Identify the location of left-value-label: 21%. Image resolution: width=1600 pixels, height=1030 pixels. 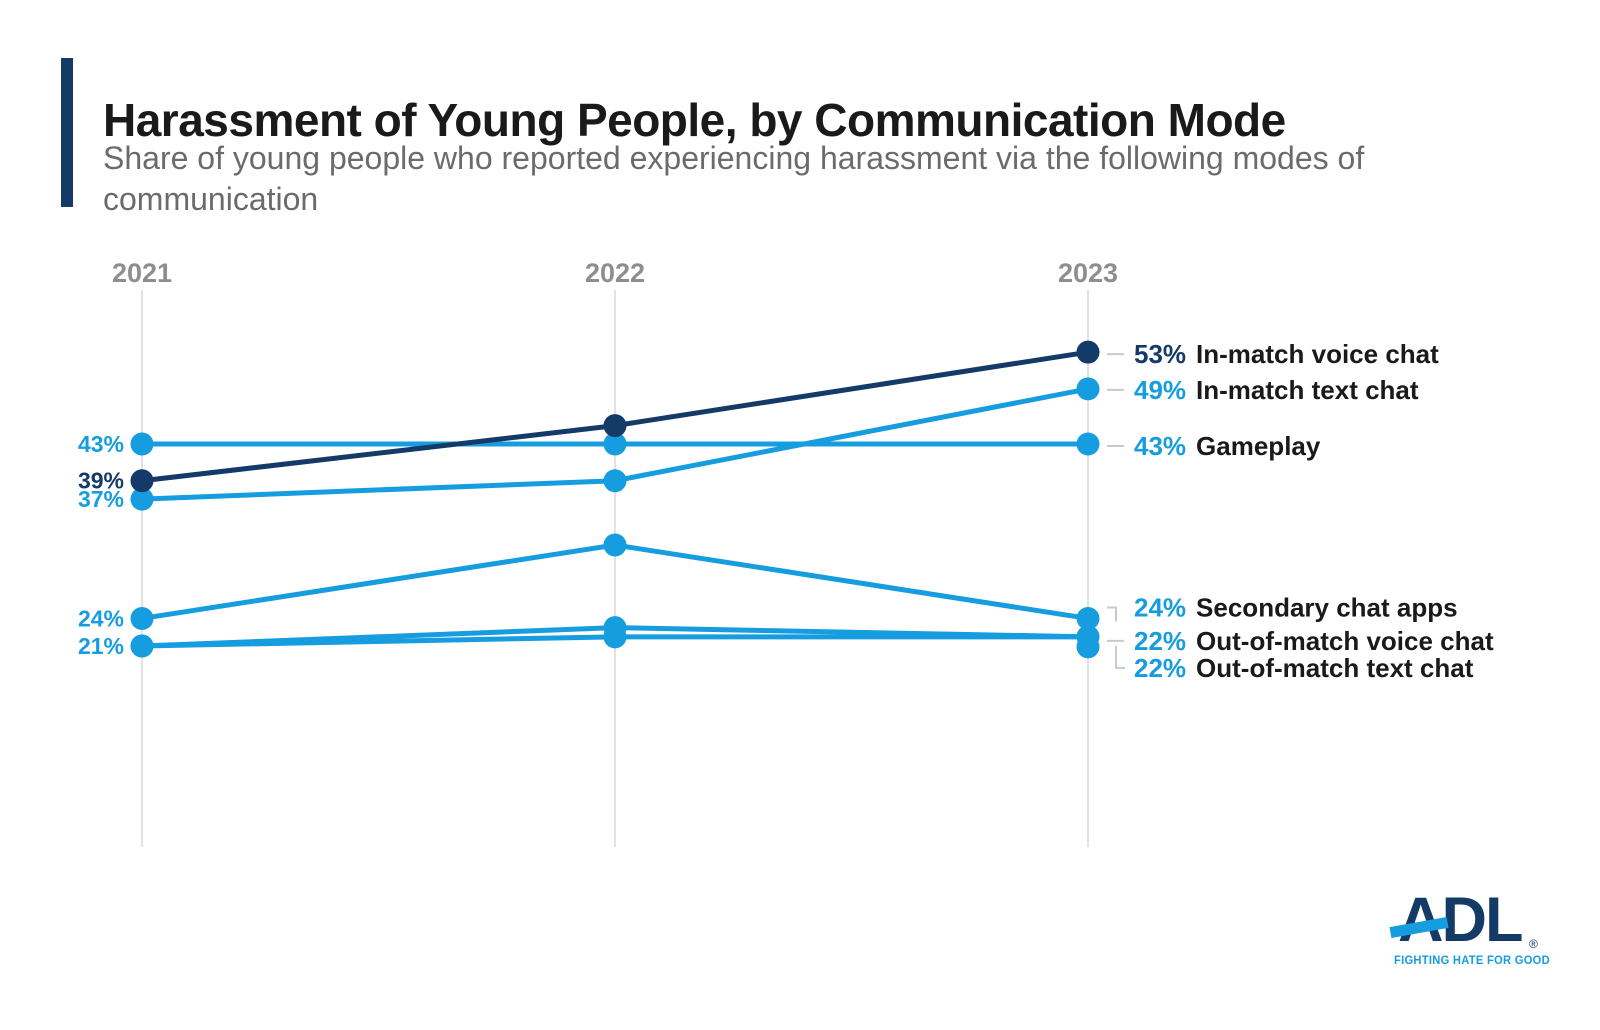
(101, 646).